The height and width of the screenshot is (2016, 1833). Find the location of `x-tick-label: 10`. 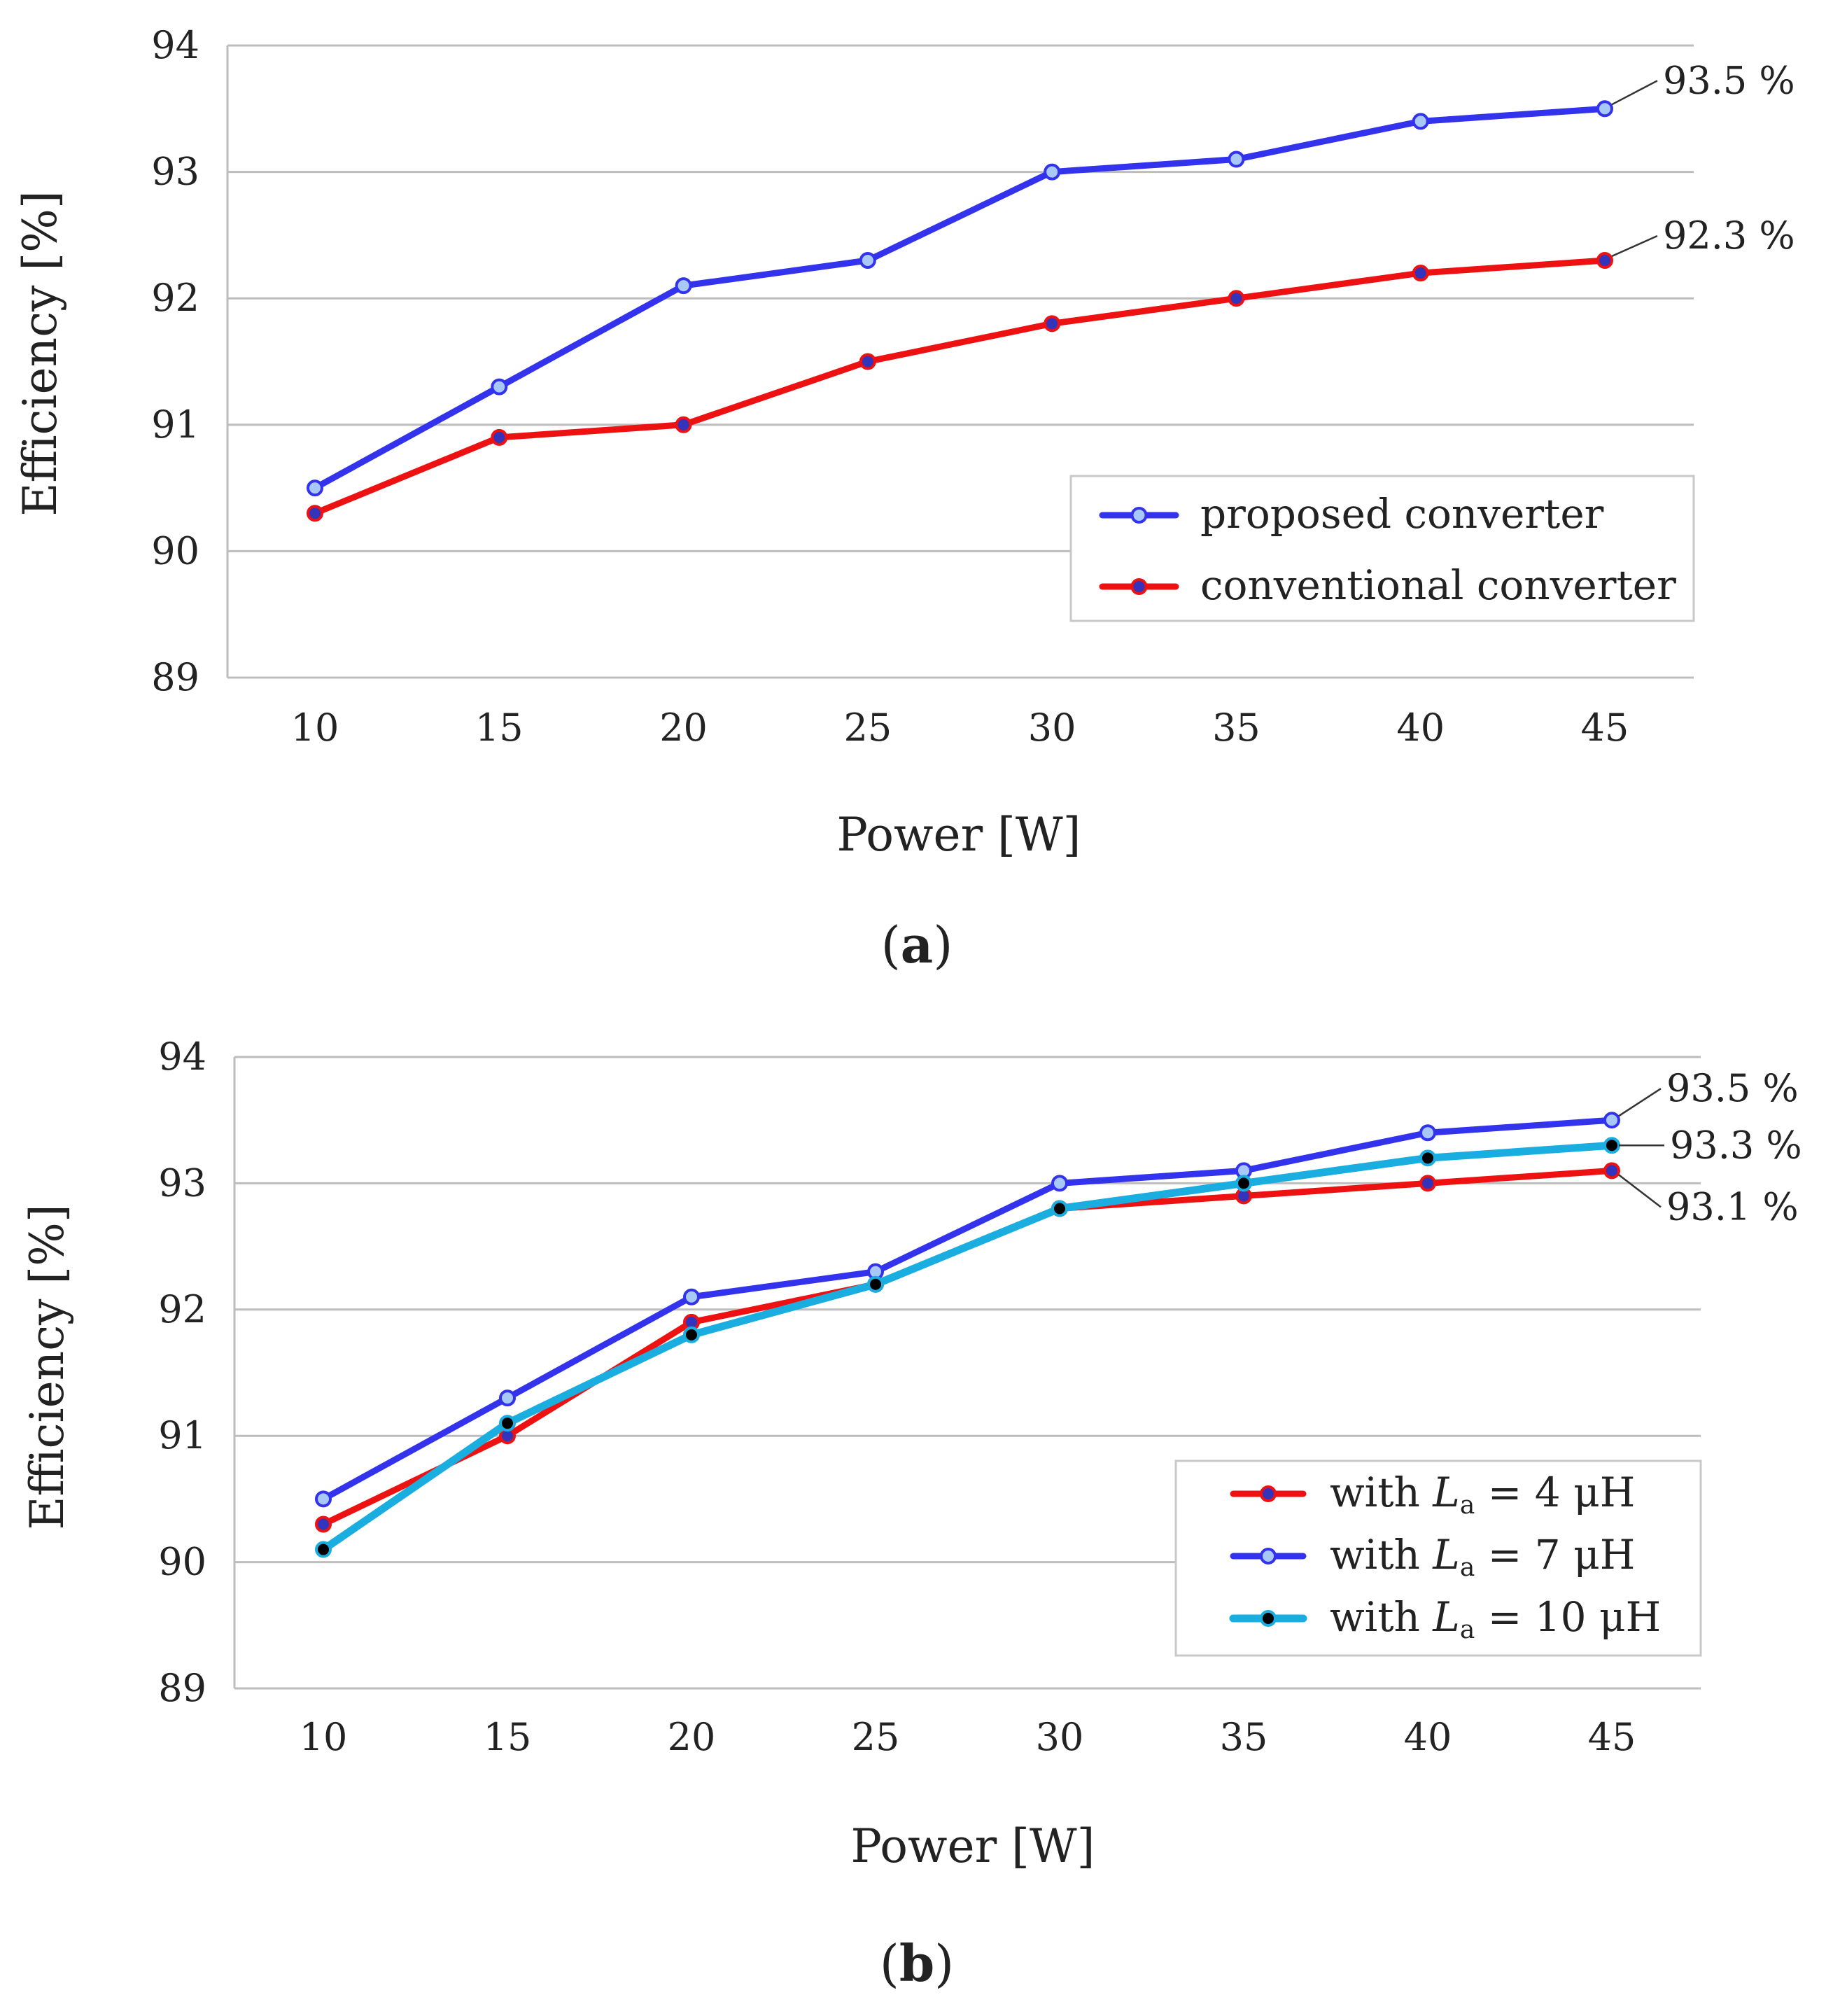

x-tick-label: 10 is located at coordinates (324, 1737).